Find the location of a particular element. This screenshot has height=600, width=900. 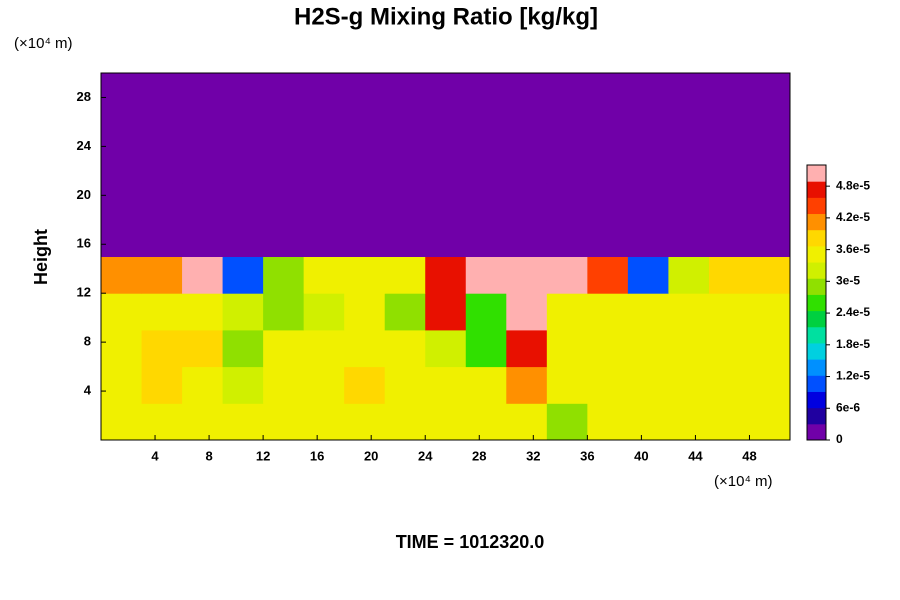

x-tick-label: 32 is located at coordinates (533, 455).